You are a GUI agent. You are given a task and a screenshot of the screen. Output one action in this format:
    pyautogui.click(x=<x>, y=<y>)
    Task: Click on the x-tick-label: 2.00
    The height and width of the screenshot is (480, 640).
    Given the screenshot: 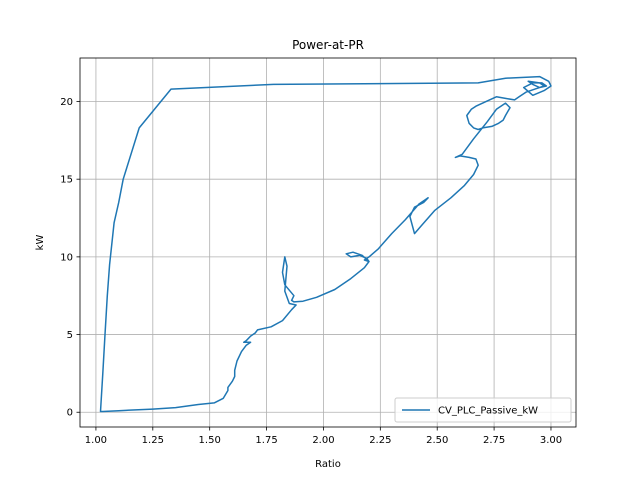 What is the action you would take?
    pyautogui.click(x=323, y=440)
    